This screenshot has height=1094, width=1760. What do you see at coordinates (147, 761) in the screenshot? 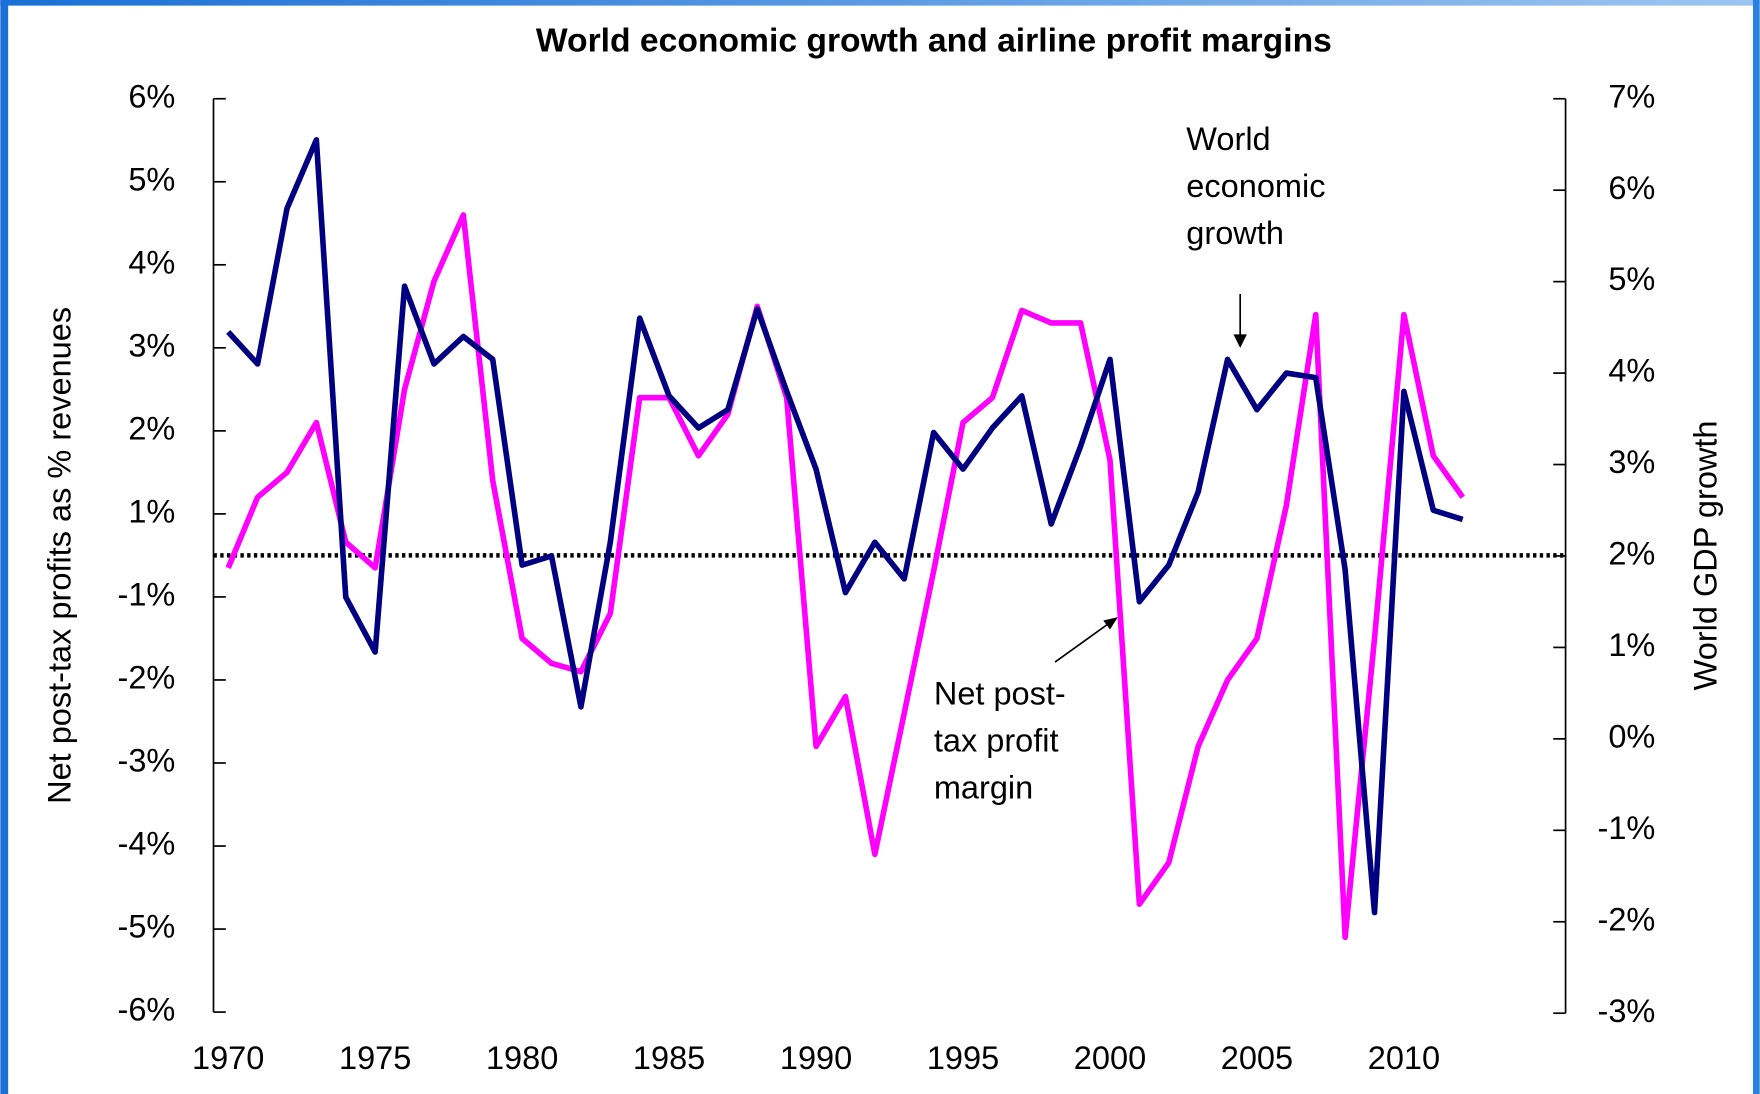
I see `y-tick-label: -3%` at bounding box center [147, 761].